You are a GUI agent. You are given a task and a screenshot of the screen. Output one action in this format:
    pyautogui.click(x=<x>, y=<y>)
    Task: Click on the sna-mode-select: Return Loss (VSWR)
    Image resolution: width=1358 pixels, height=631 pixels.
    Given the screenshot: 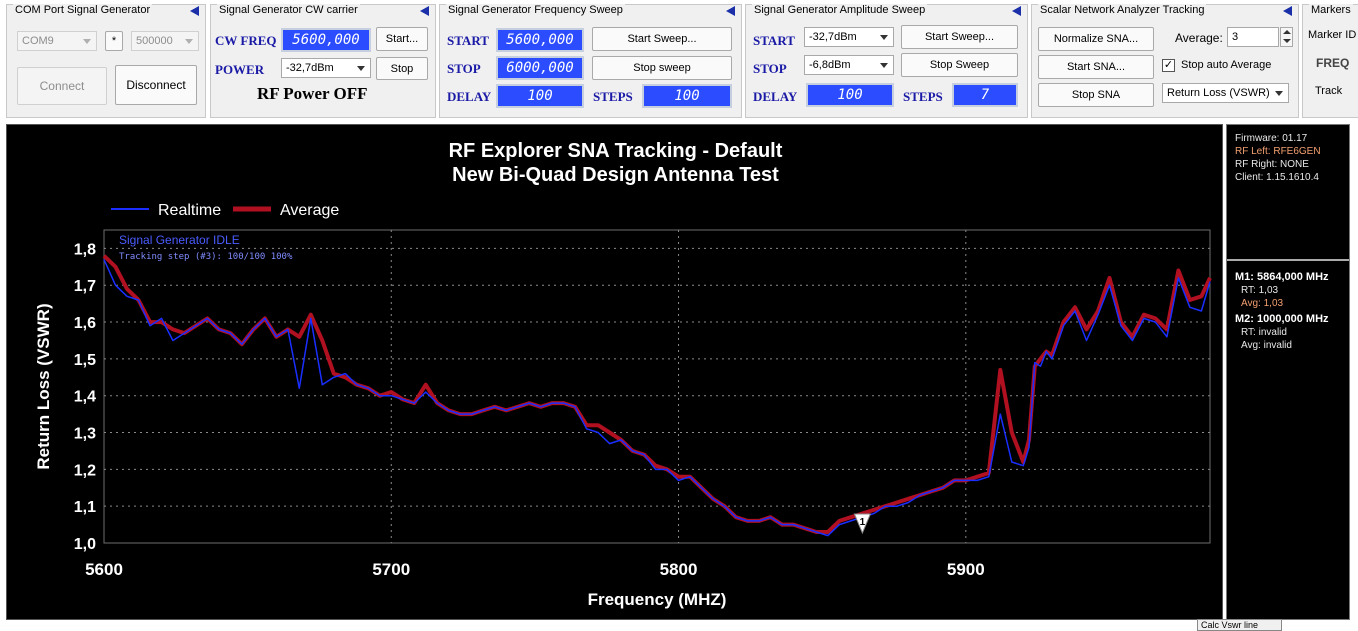 What is the action you would take?
    pyautogui.click(x=1225, y=93)
    